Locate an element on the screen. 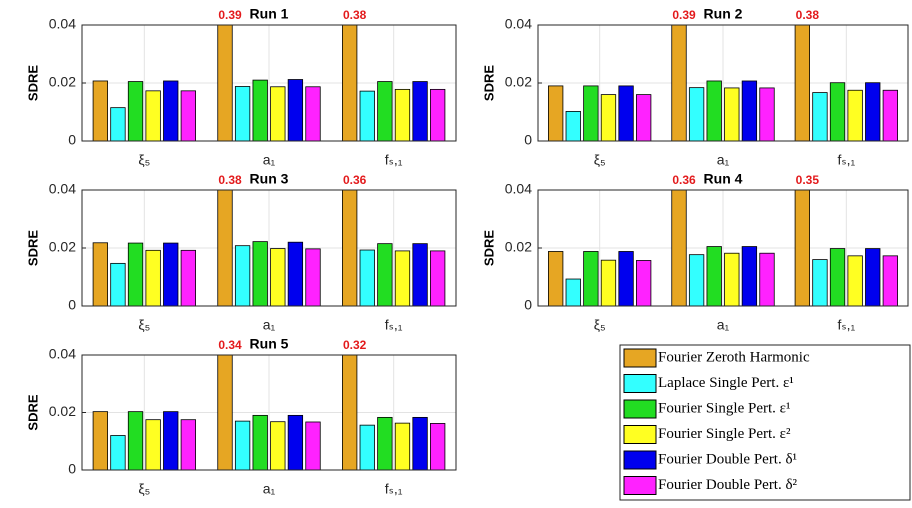 The image size is (912, 508). overflow-label: 0.39 is located at coordinates (684, 15).